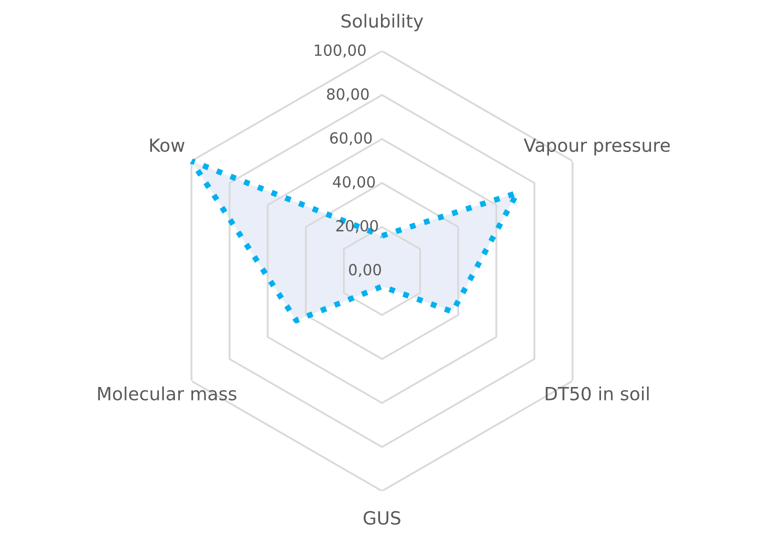 The image size is (766, 534). What do you see at coordinates (353, 183) in the screenshot?
I see `y-tick-label: 40,00` at bounding box center [353, 183].